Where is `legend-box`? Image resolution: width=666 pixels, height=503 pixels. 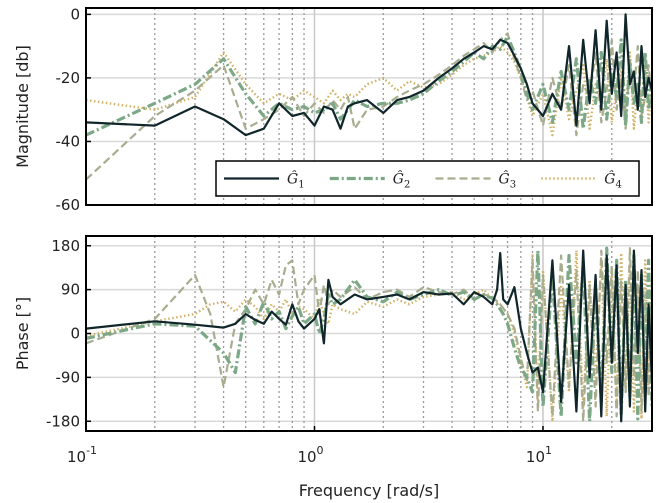
legend-box is located at coordinates (427, 178).